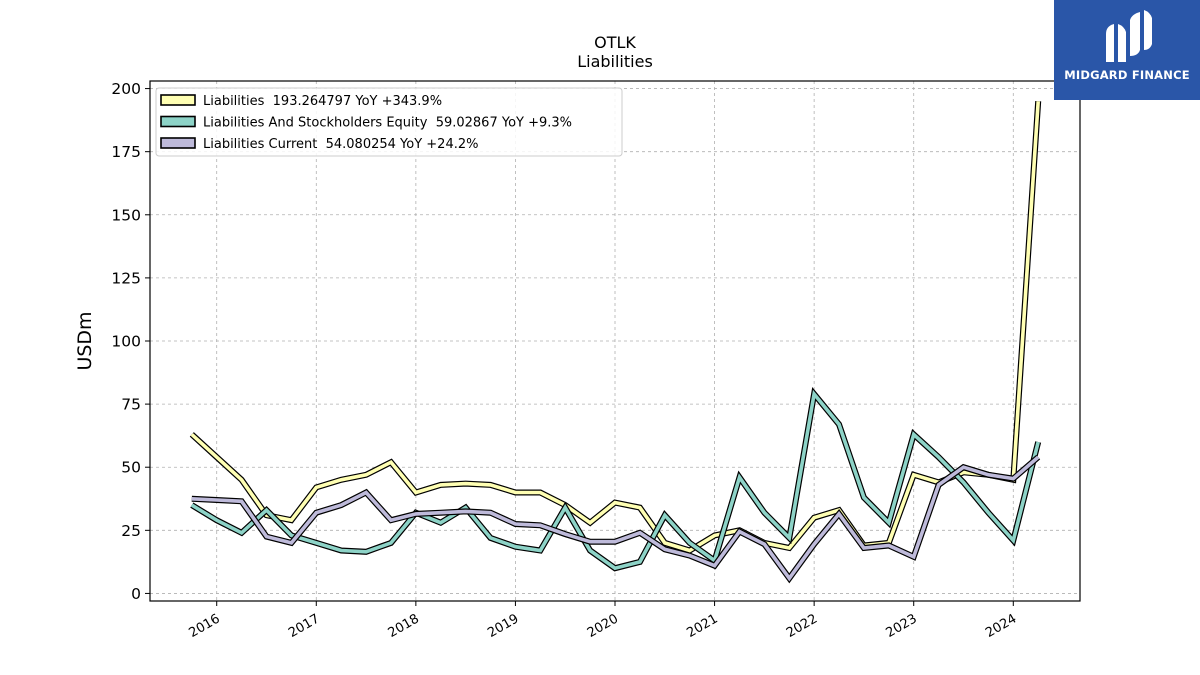 Image resolution: width=1200 pixels, height=675 pixels. I want to click on y-axis-label: USDm, so click(85, 340).